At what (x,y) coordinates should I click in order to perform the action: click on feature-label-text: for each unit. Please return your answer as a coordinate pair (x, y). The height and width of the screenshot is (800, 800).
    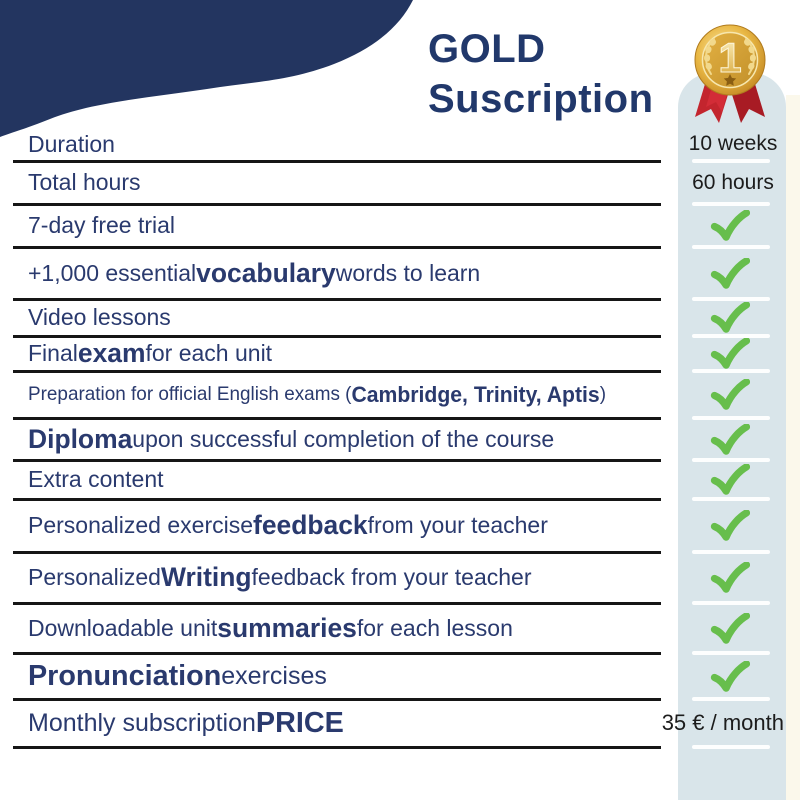
    Looking at the image, I should click on (209, 353).